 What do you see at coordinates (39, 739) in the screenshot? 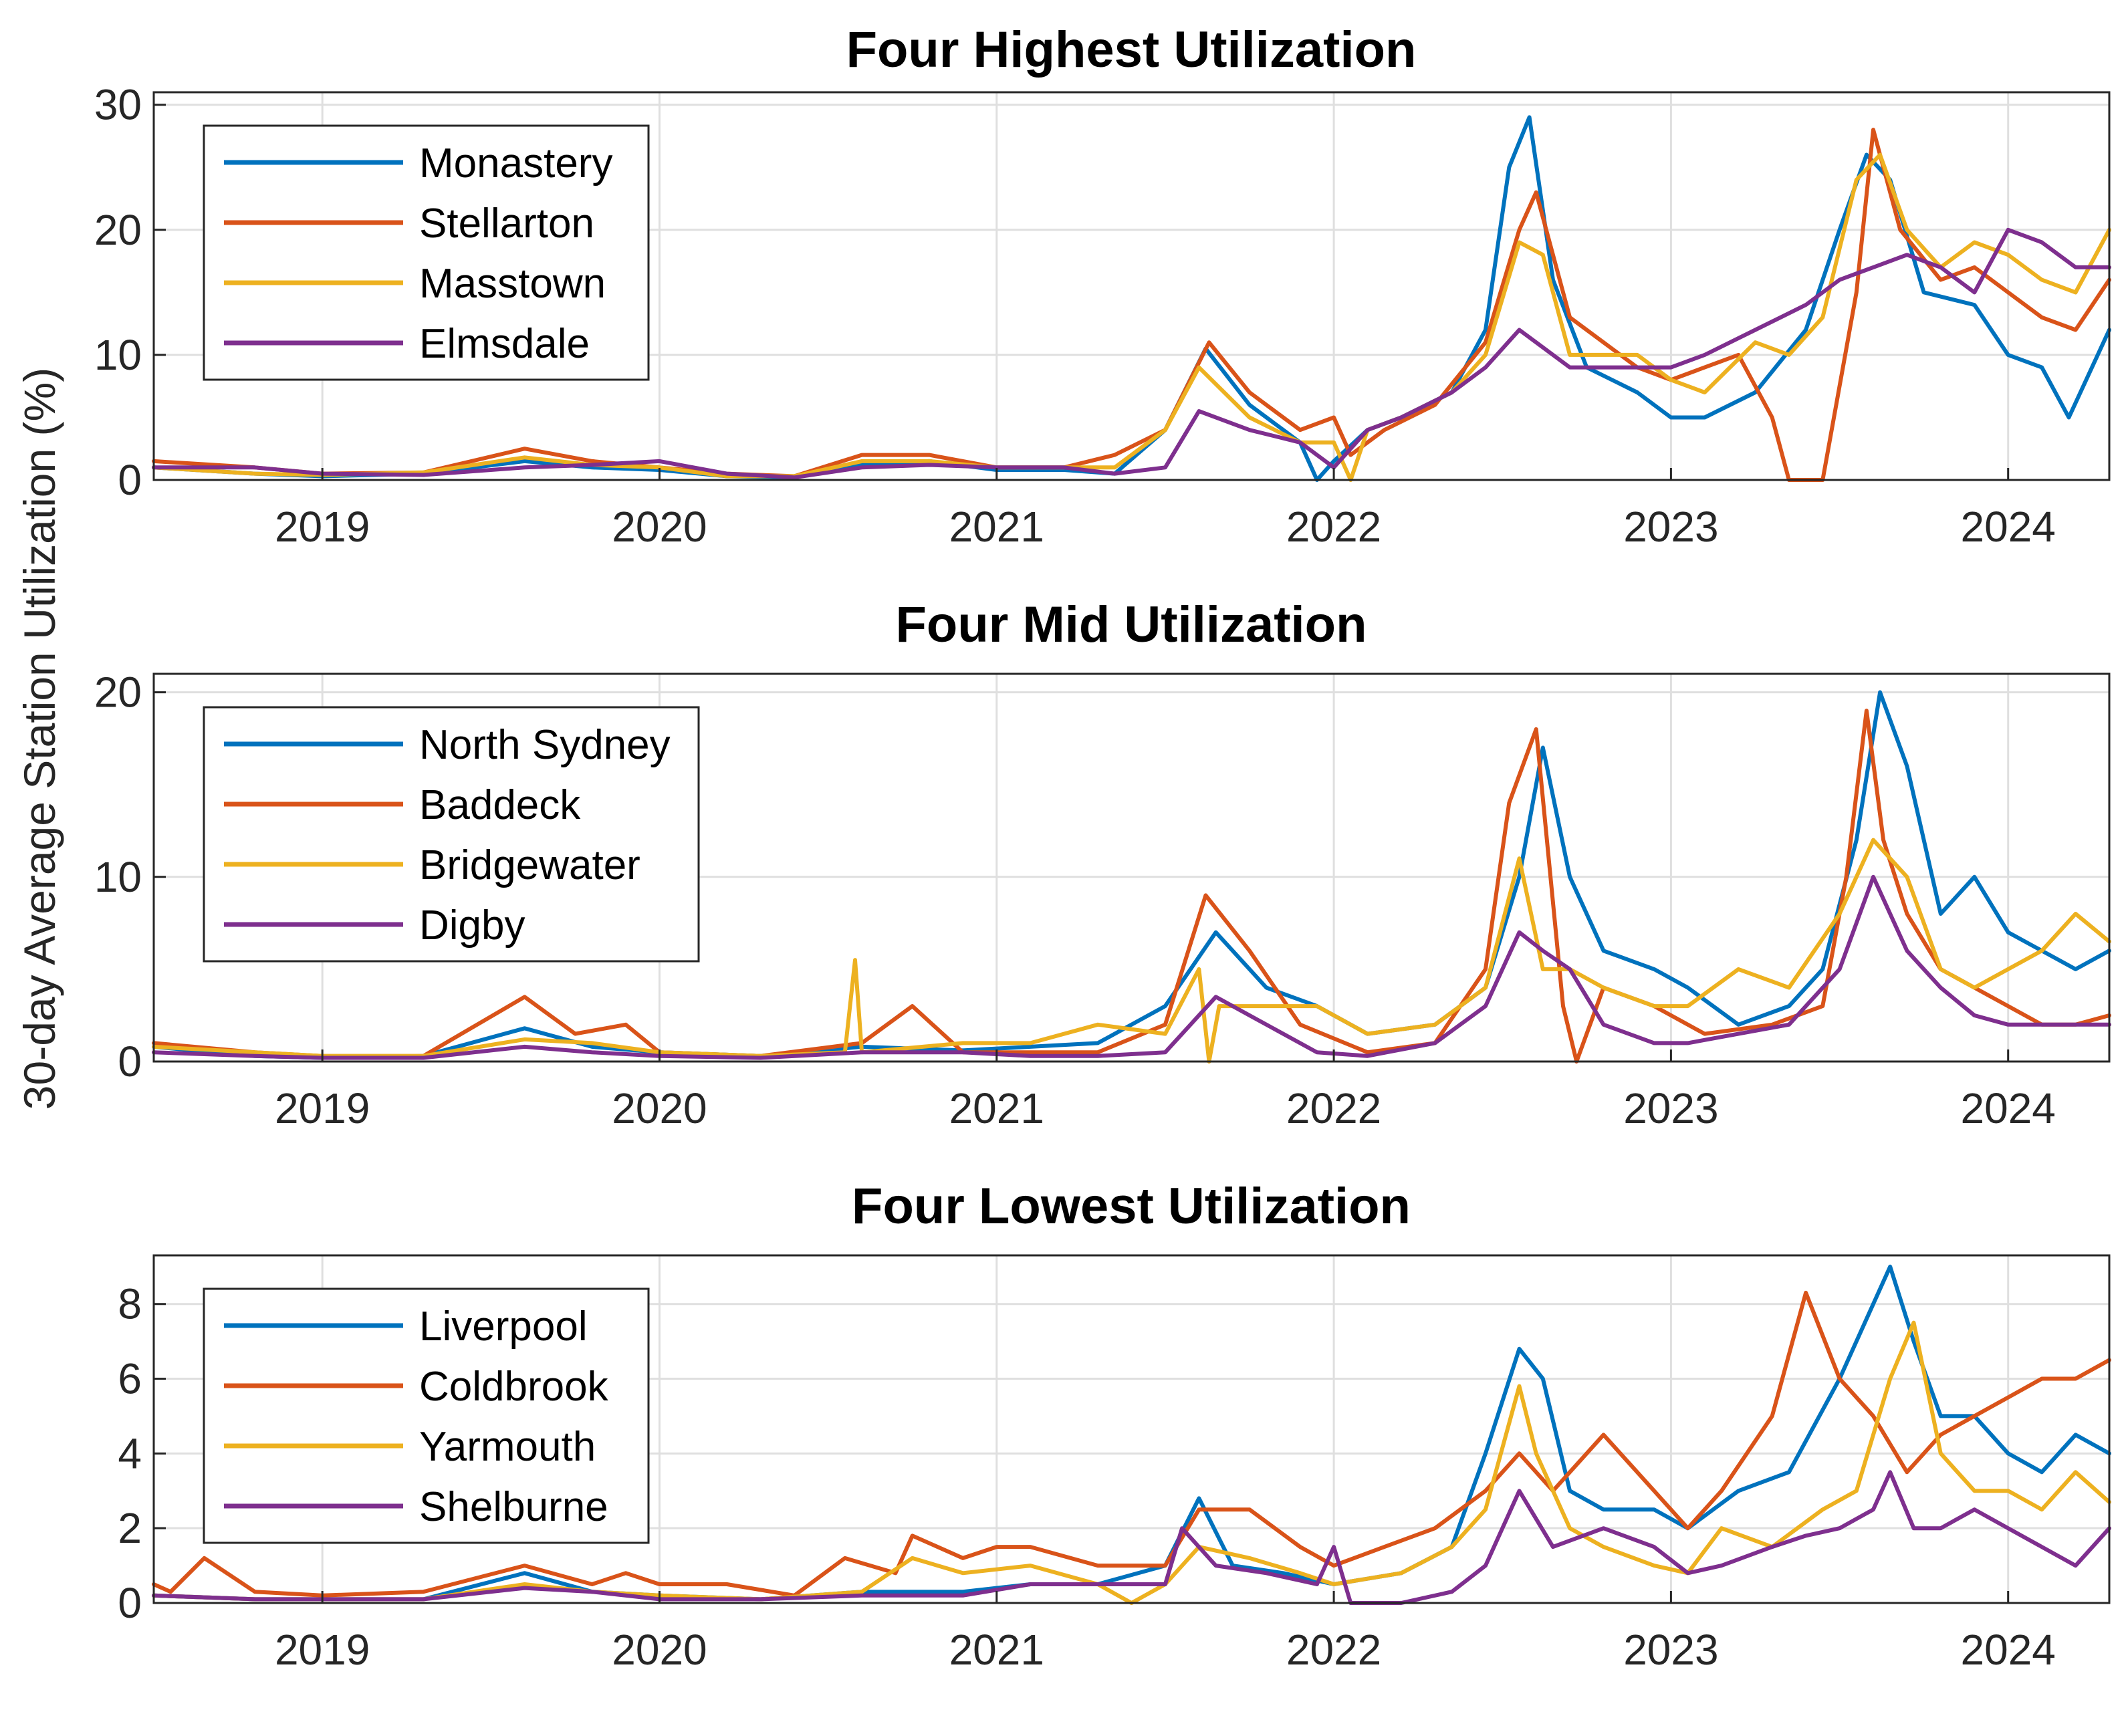
I see `shared-y-axis-label: 30-day Average Station Utilization (%)` at bounding box center [39, 739].